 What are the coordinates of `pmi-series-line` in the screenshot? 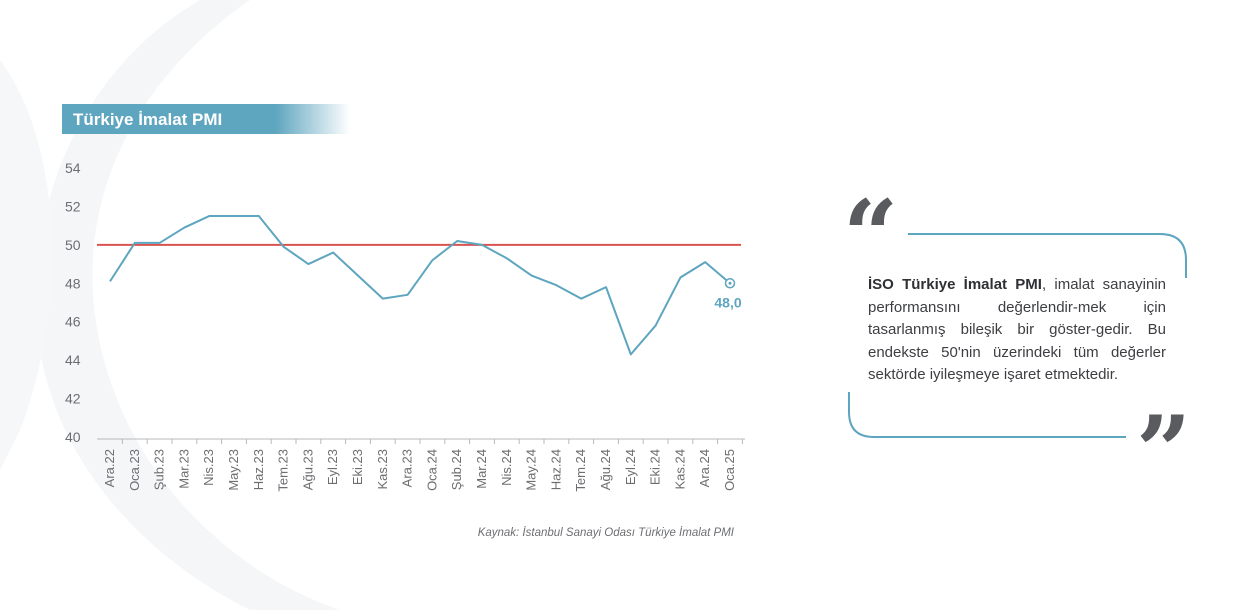 It's located at (420, 285).